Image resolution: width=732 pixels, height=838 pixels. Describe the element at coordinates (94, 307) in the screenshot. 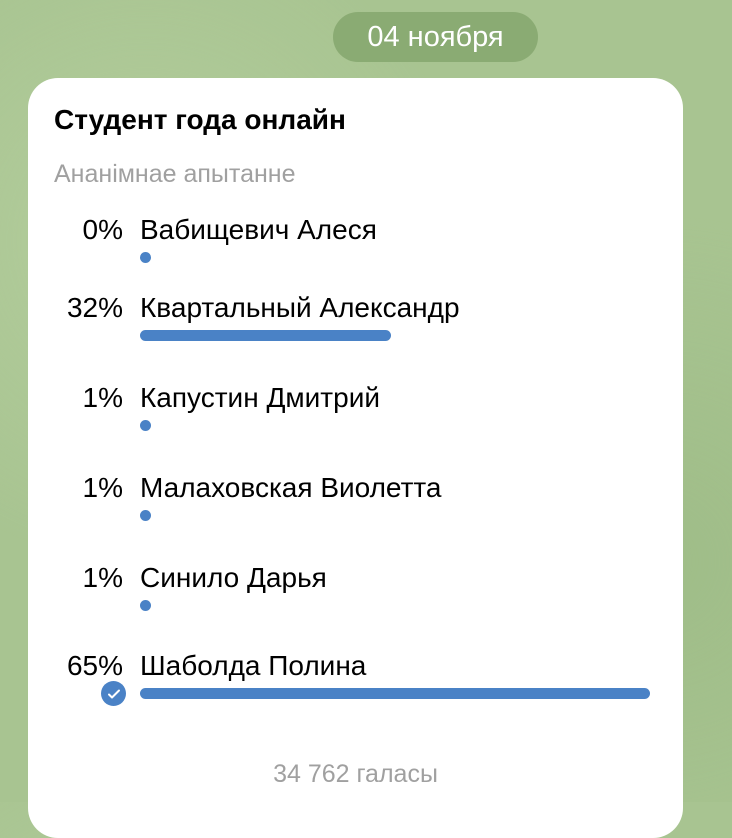

I see `option-percent: 32%` at that location.